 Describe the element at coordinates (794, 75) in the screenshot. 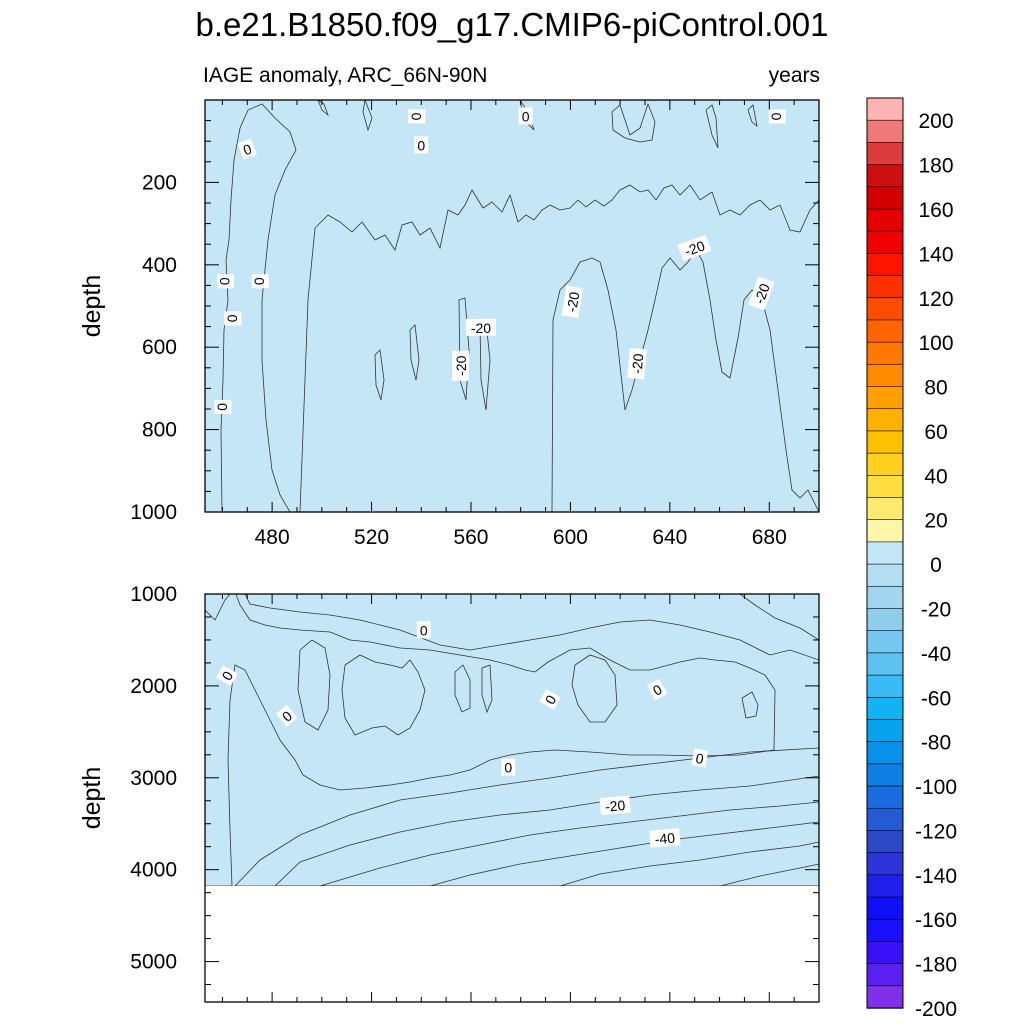

I see `subtitle-right: years` at that location.